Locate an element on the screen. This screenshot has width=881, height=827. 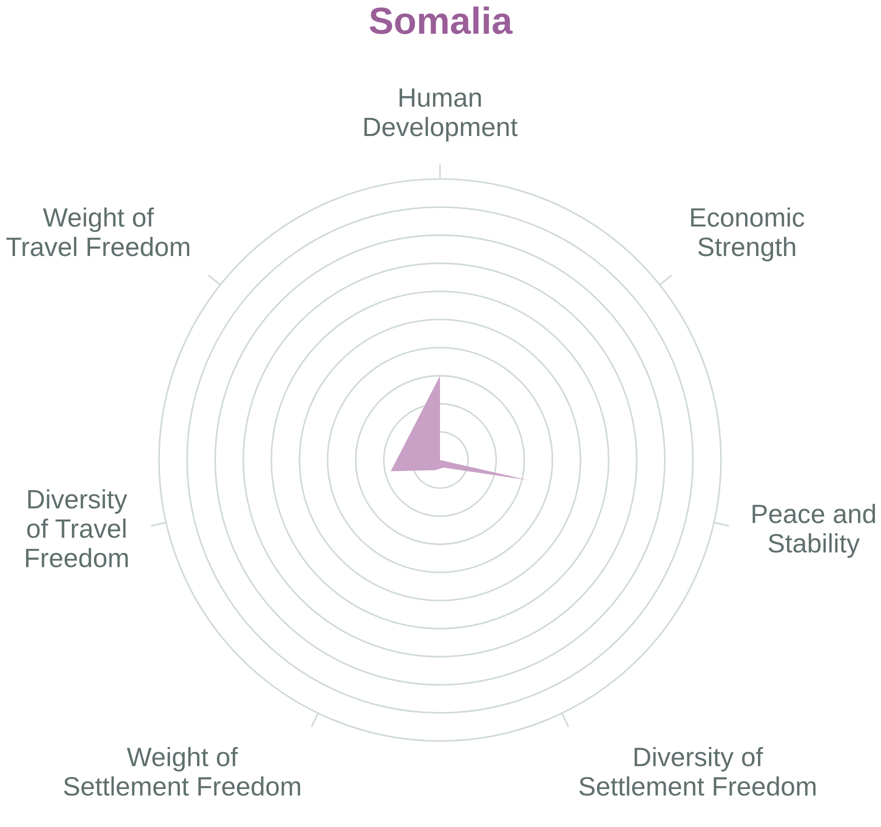
spoke-label: Human Development is located at coordinates (441, 115).